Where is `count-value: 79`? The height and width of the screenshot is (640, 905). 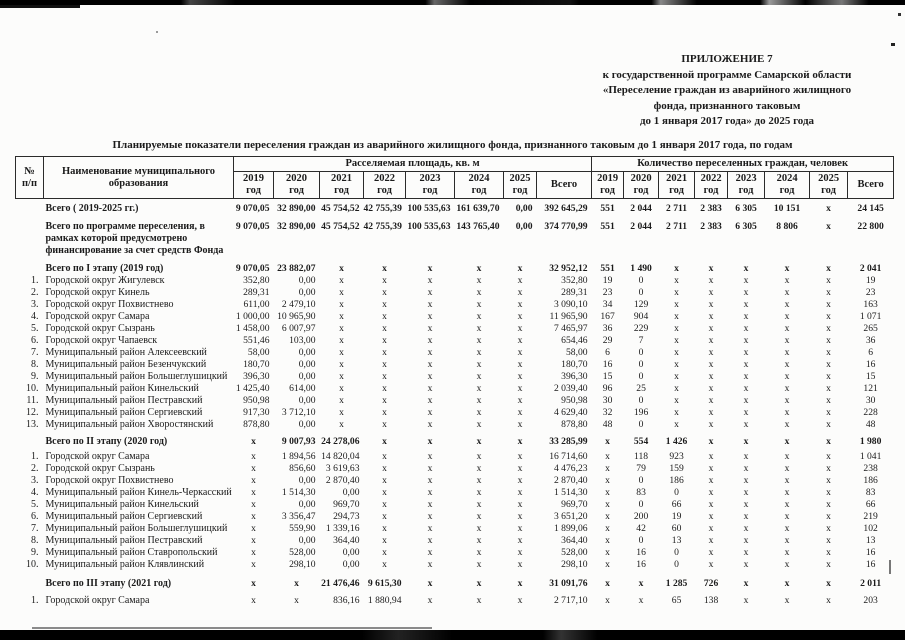 count-value: 79 is located at coordinates (641, 468).